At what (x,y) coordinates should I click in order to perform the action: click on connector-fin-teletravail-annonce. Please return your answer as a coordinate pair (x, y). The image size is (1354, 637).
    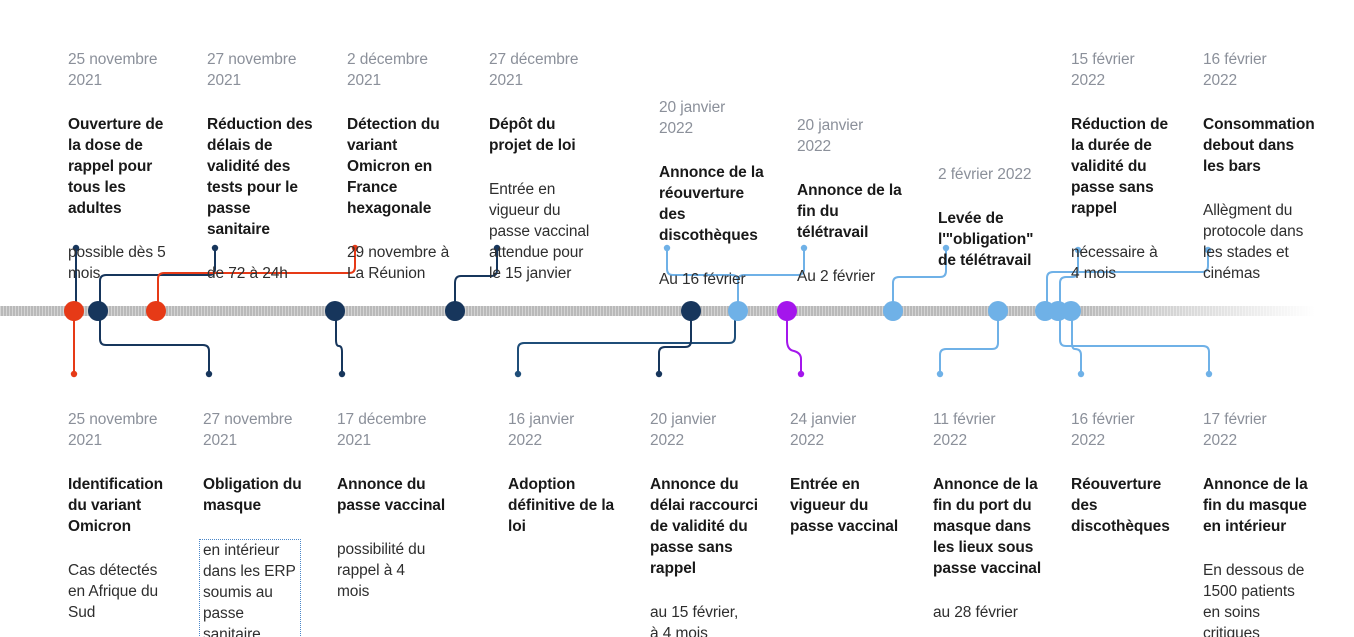
    Looking at the image, I should click on (771, 276).